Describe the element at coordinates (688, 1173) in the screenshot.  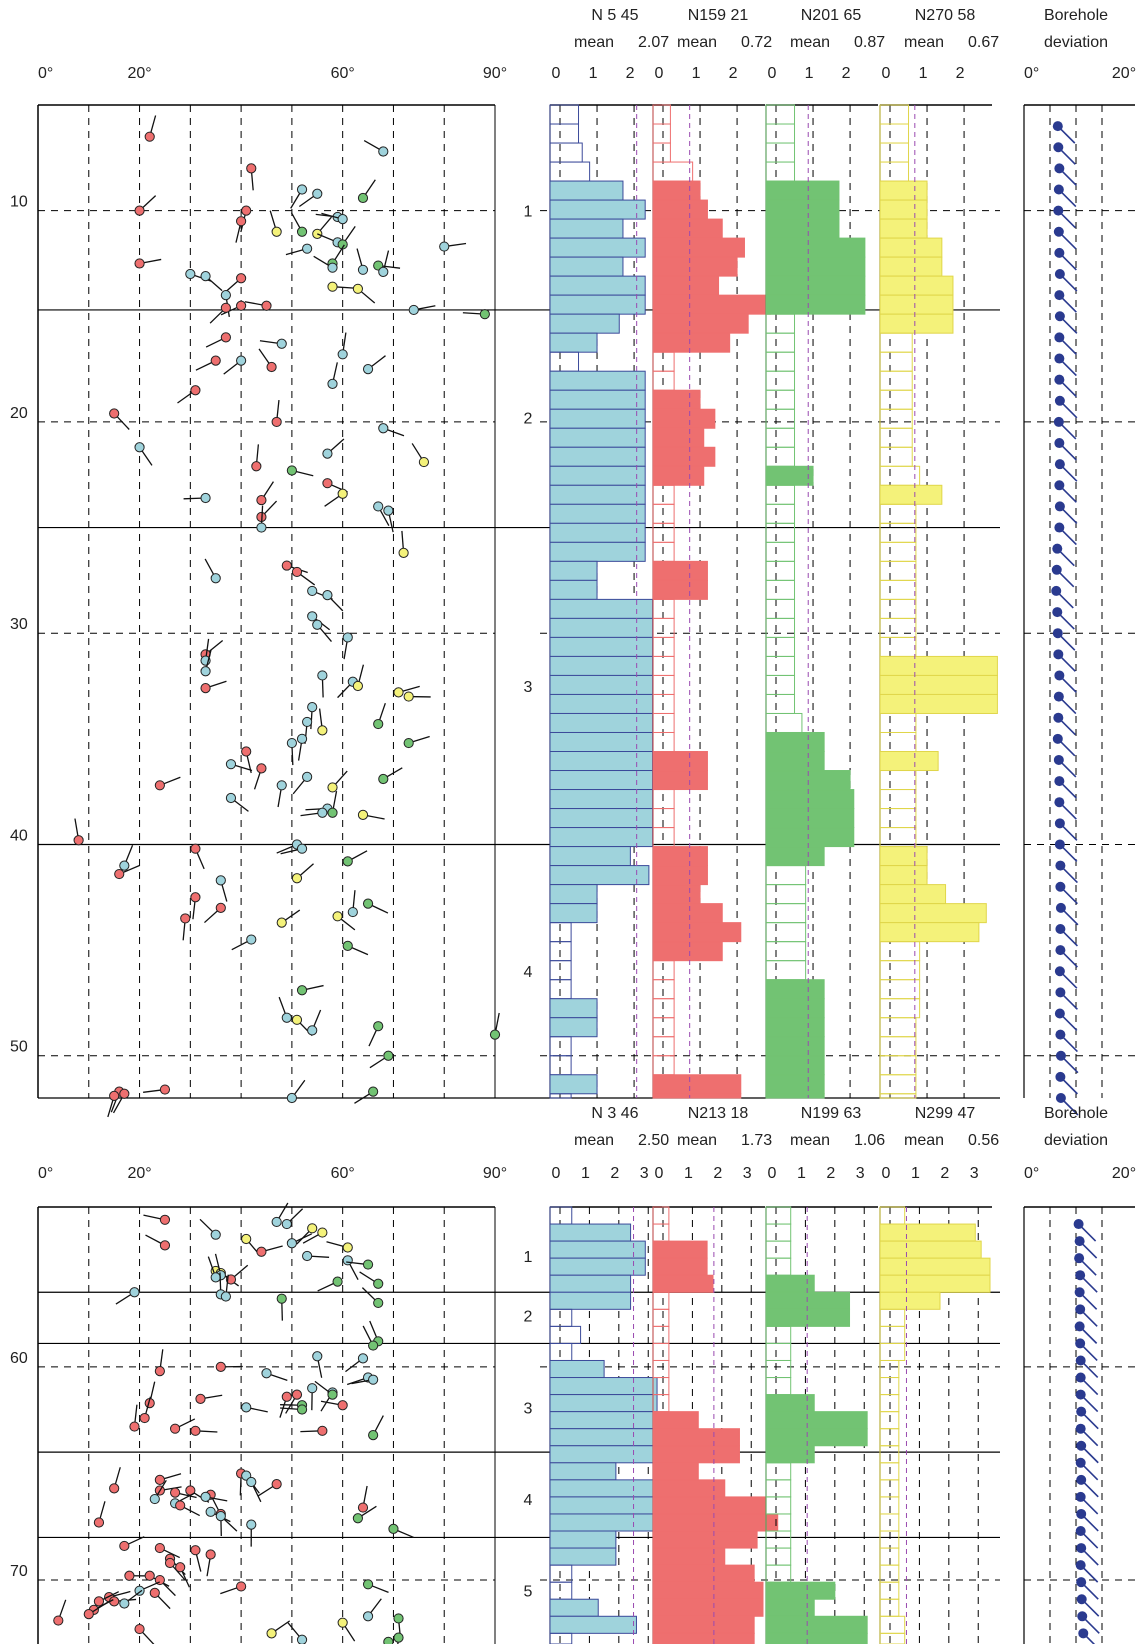
I see `hist-tick-label: 1` at that location.